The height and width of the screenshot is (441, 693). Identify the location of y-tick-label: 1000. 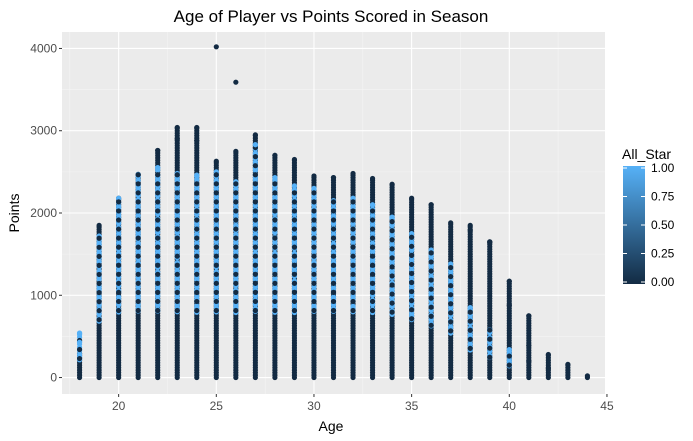
(43, 295).